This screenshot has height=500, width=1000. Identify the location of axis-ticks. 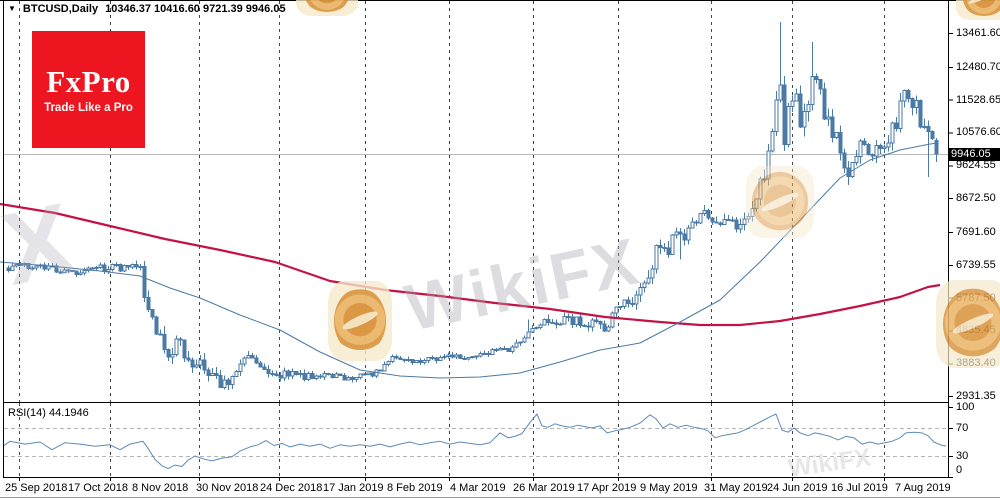
(950, 255).